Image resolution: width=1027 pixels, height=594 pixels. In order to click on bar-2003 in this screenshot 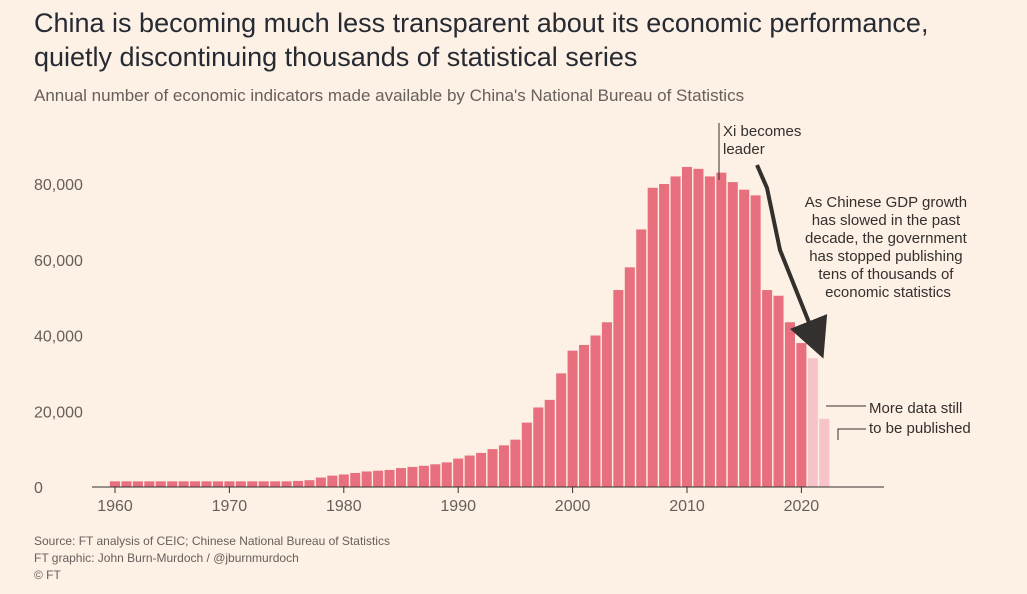, I will do `click(606, 404)`.